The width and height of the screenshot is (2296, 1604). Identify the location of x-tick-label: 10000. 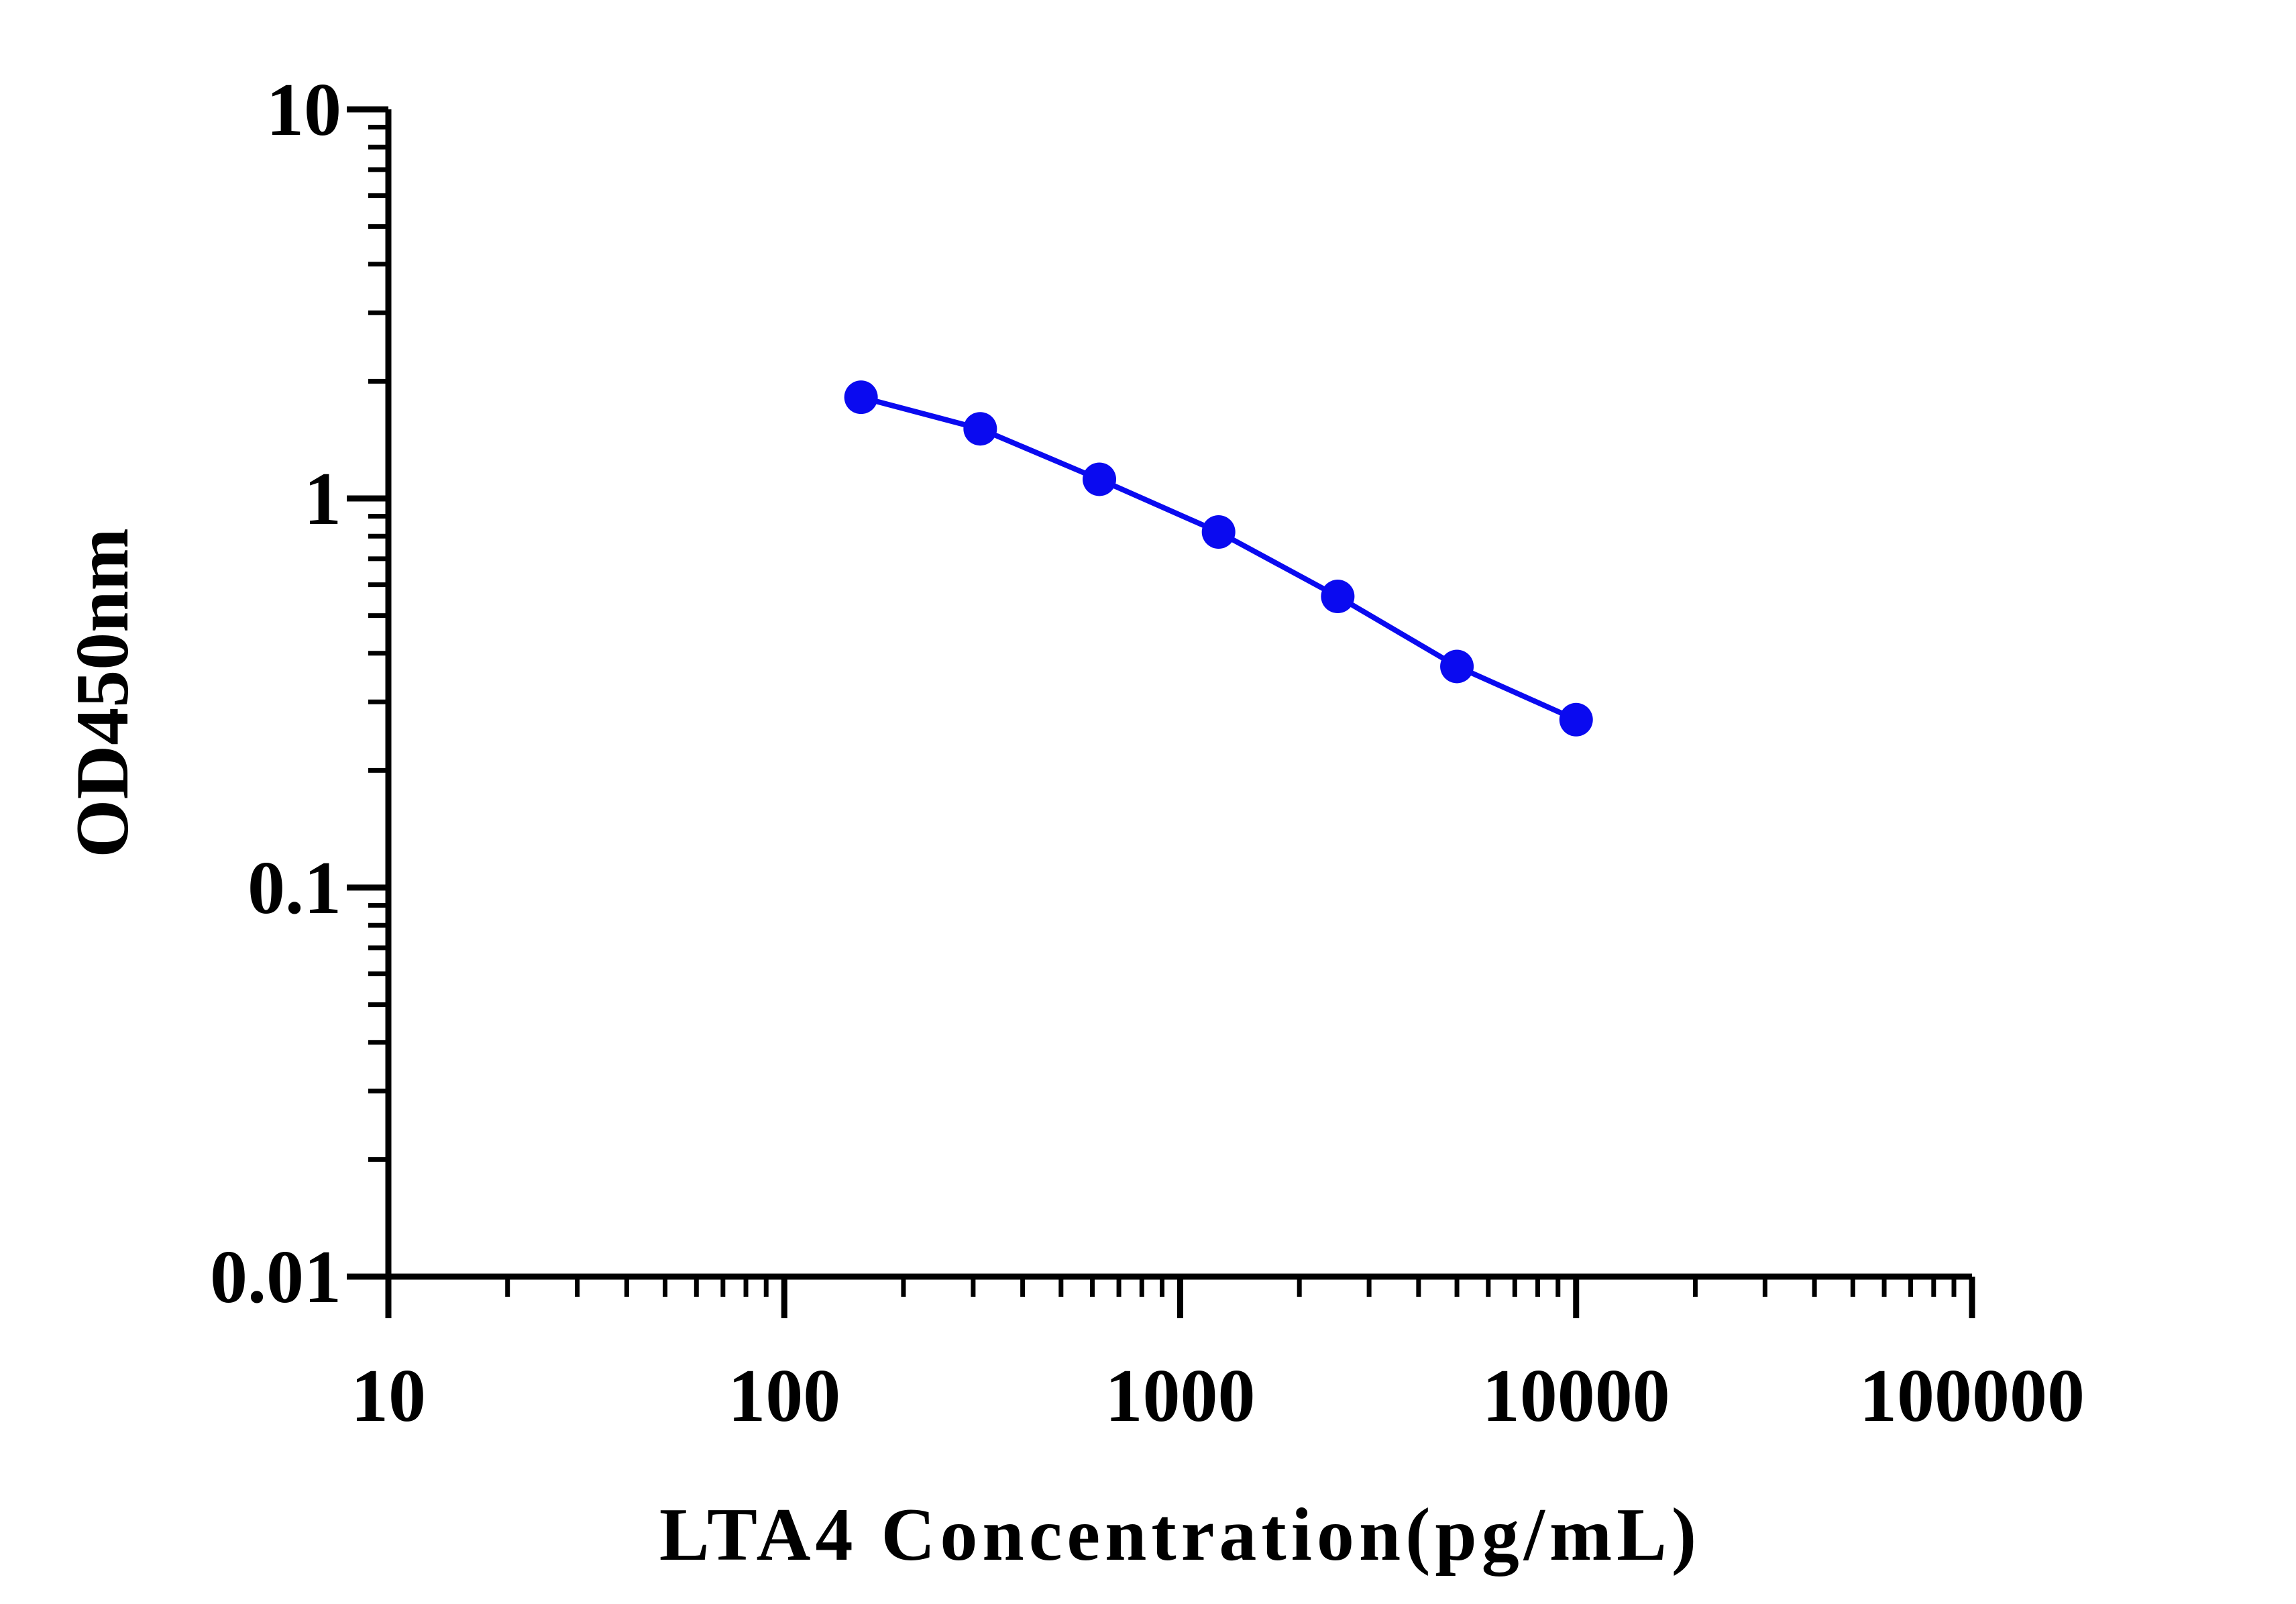
(1576, 1396).